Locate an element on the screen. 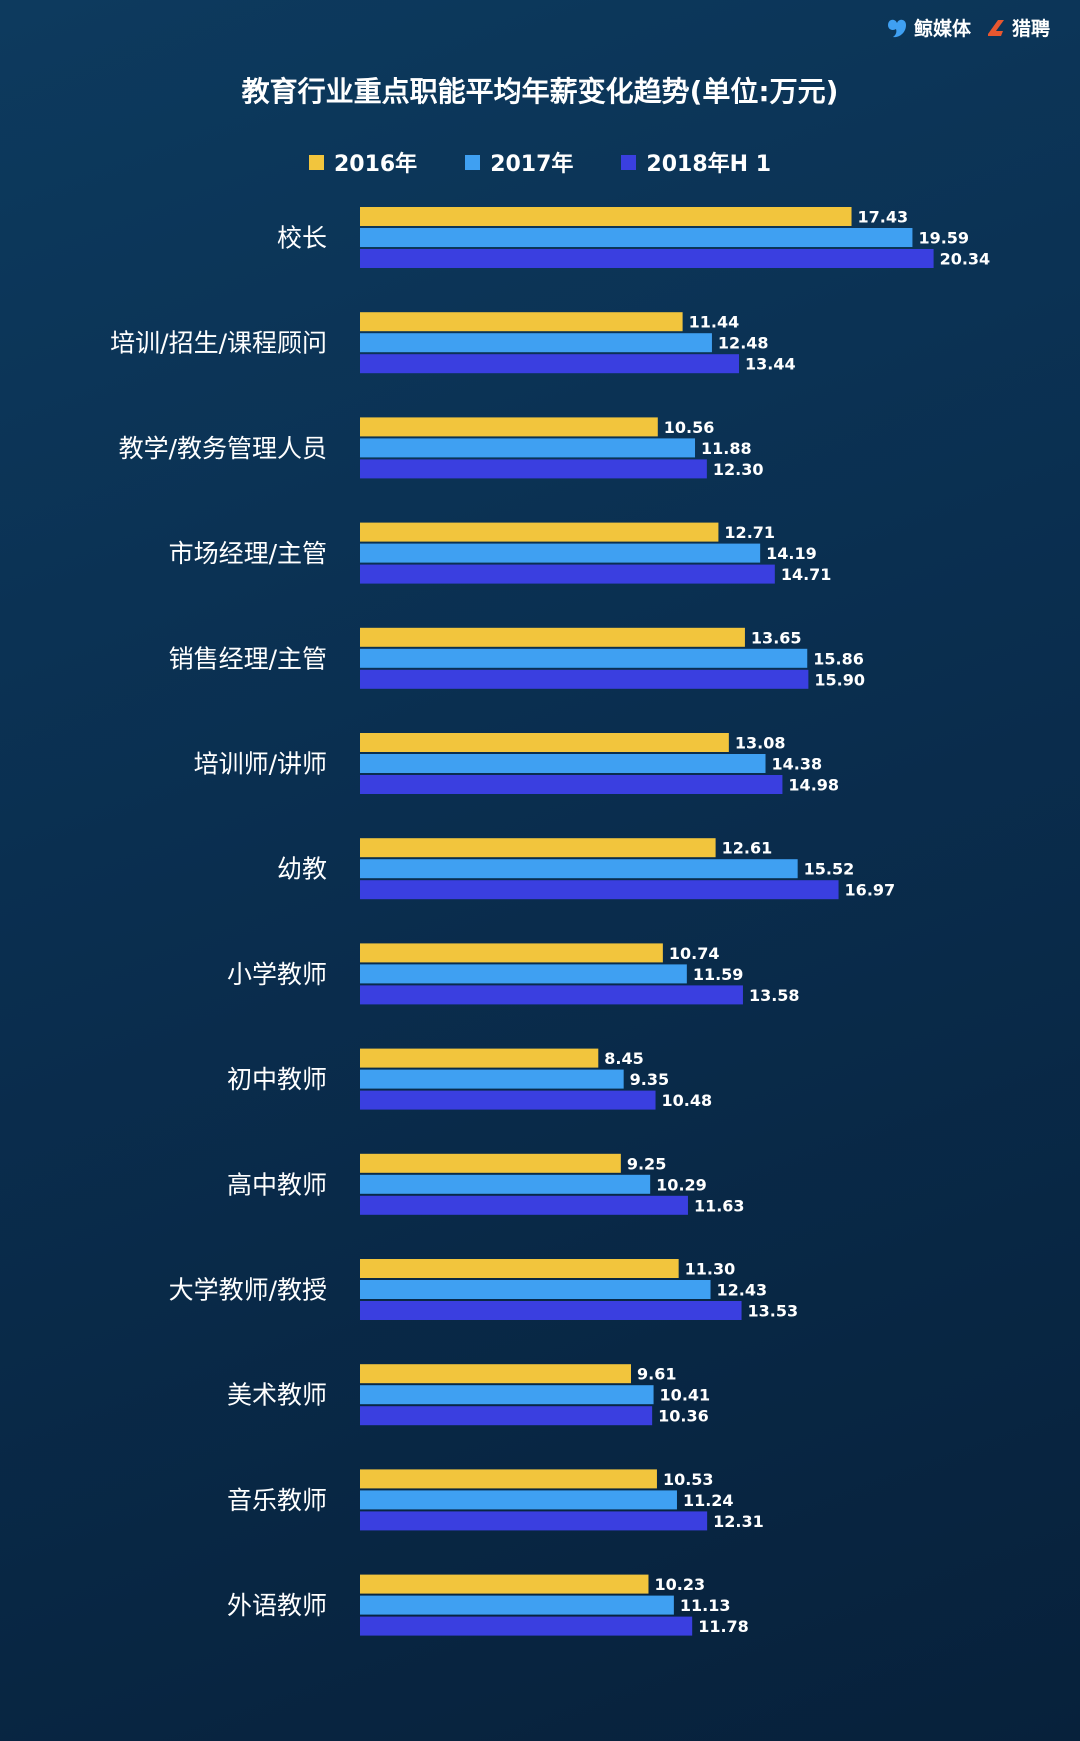 The image size is (1080, 1741). brand2-logo: 猎聘 is located at coordinates (1017, 27).